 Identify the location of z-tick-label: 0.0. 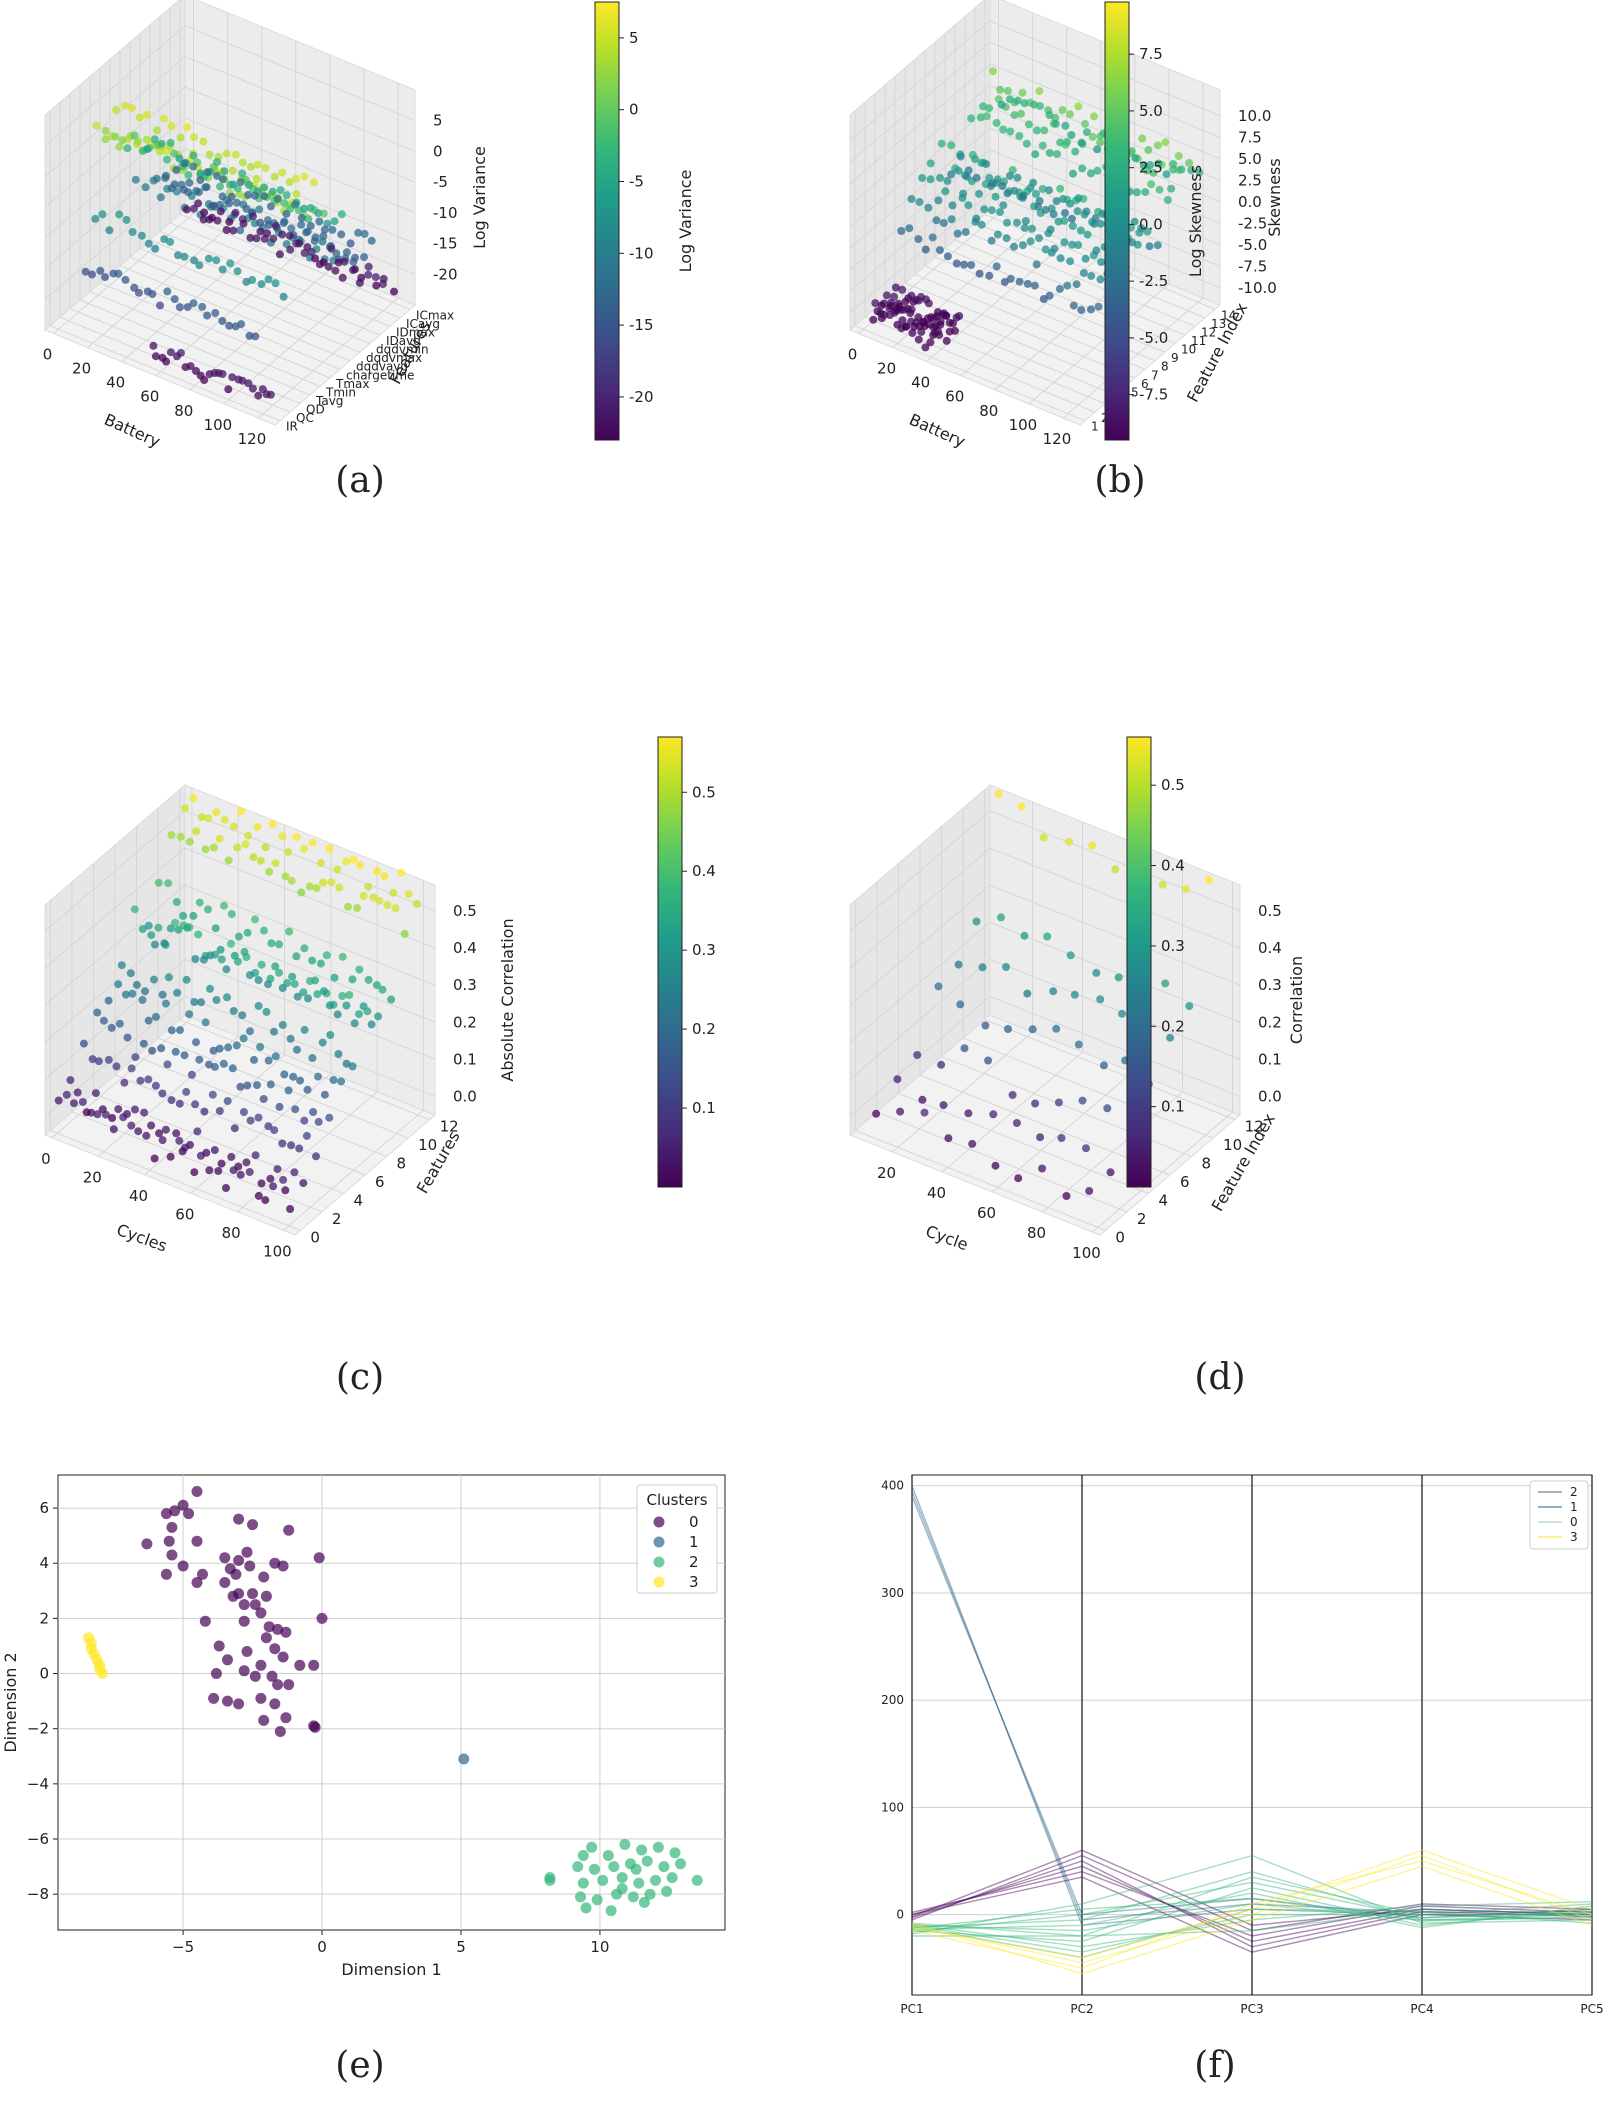
(1250, 202).